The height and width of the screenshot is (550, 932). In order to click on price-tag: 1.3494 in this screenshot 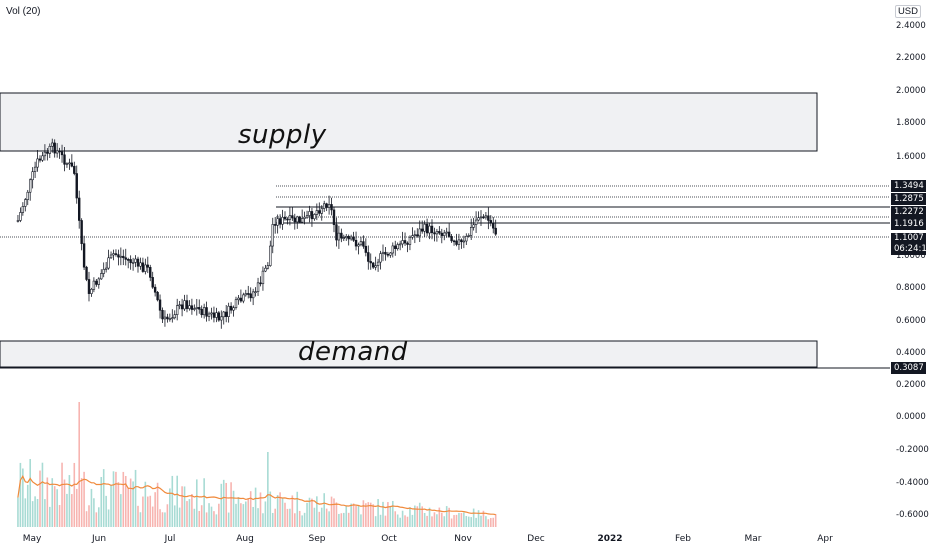, I will do `click(908, 186)`.